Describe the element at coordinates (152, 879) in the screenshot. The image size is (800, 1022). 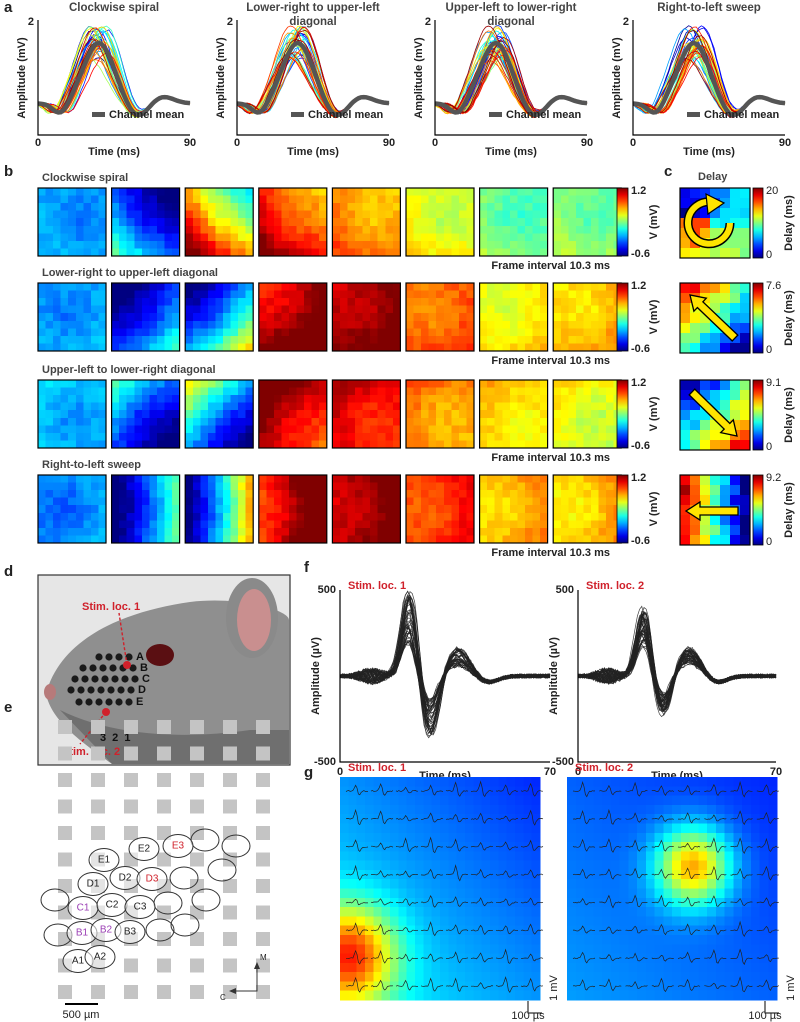
I see `barrel` at that location.